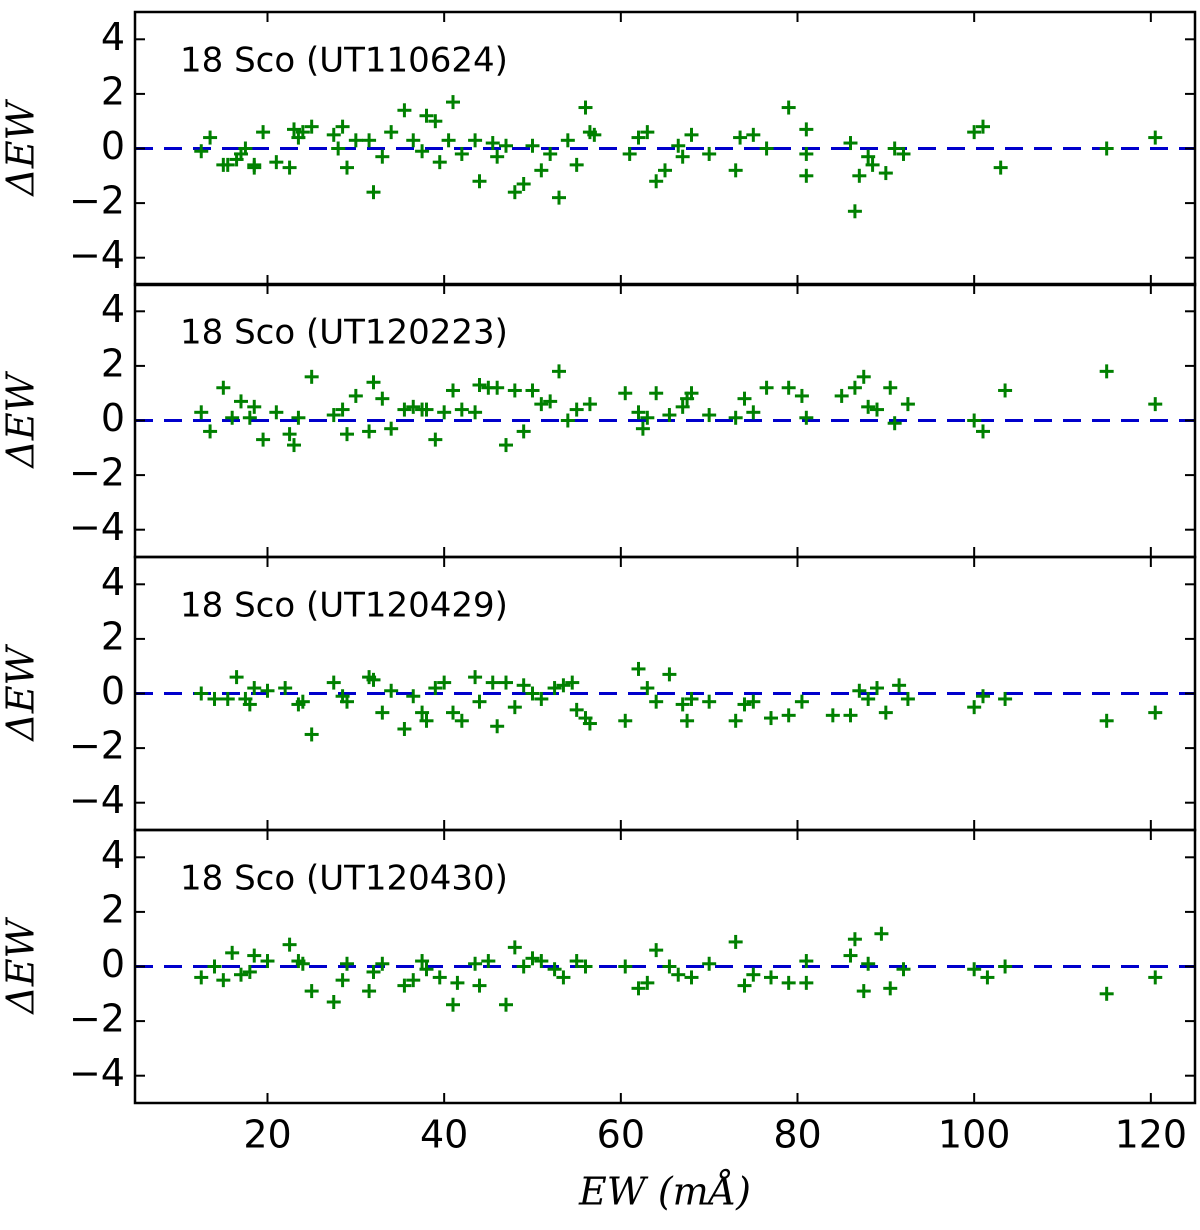 The image size is (1200, 1230). What do you see at coordinates (344, 606) in the screenshot?
I see `panel-title: 18 Sco (UT120429)` at bounding box center [344, 606].